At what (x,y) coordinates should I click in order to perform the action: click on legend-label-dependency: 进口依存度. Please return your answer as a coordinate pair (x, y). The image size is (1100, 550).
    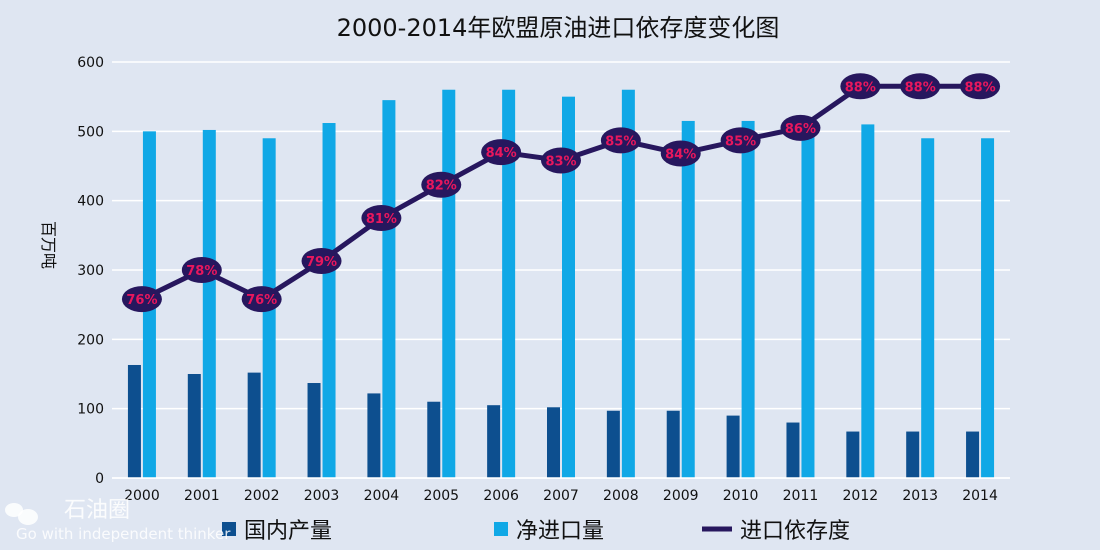
    Looking at the image, I should click on (795, 531).